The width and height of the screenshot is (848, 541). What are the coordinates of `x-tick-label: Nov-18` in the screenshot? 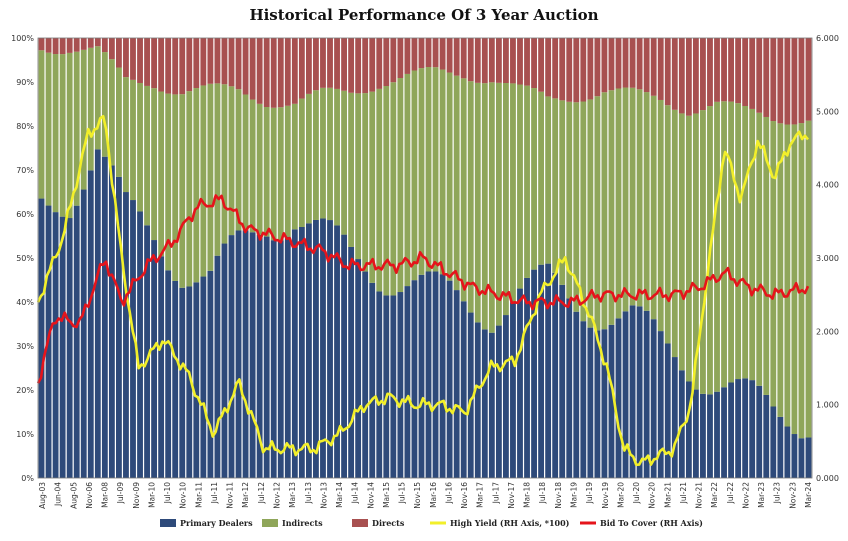 It's located at (558, 495).